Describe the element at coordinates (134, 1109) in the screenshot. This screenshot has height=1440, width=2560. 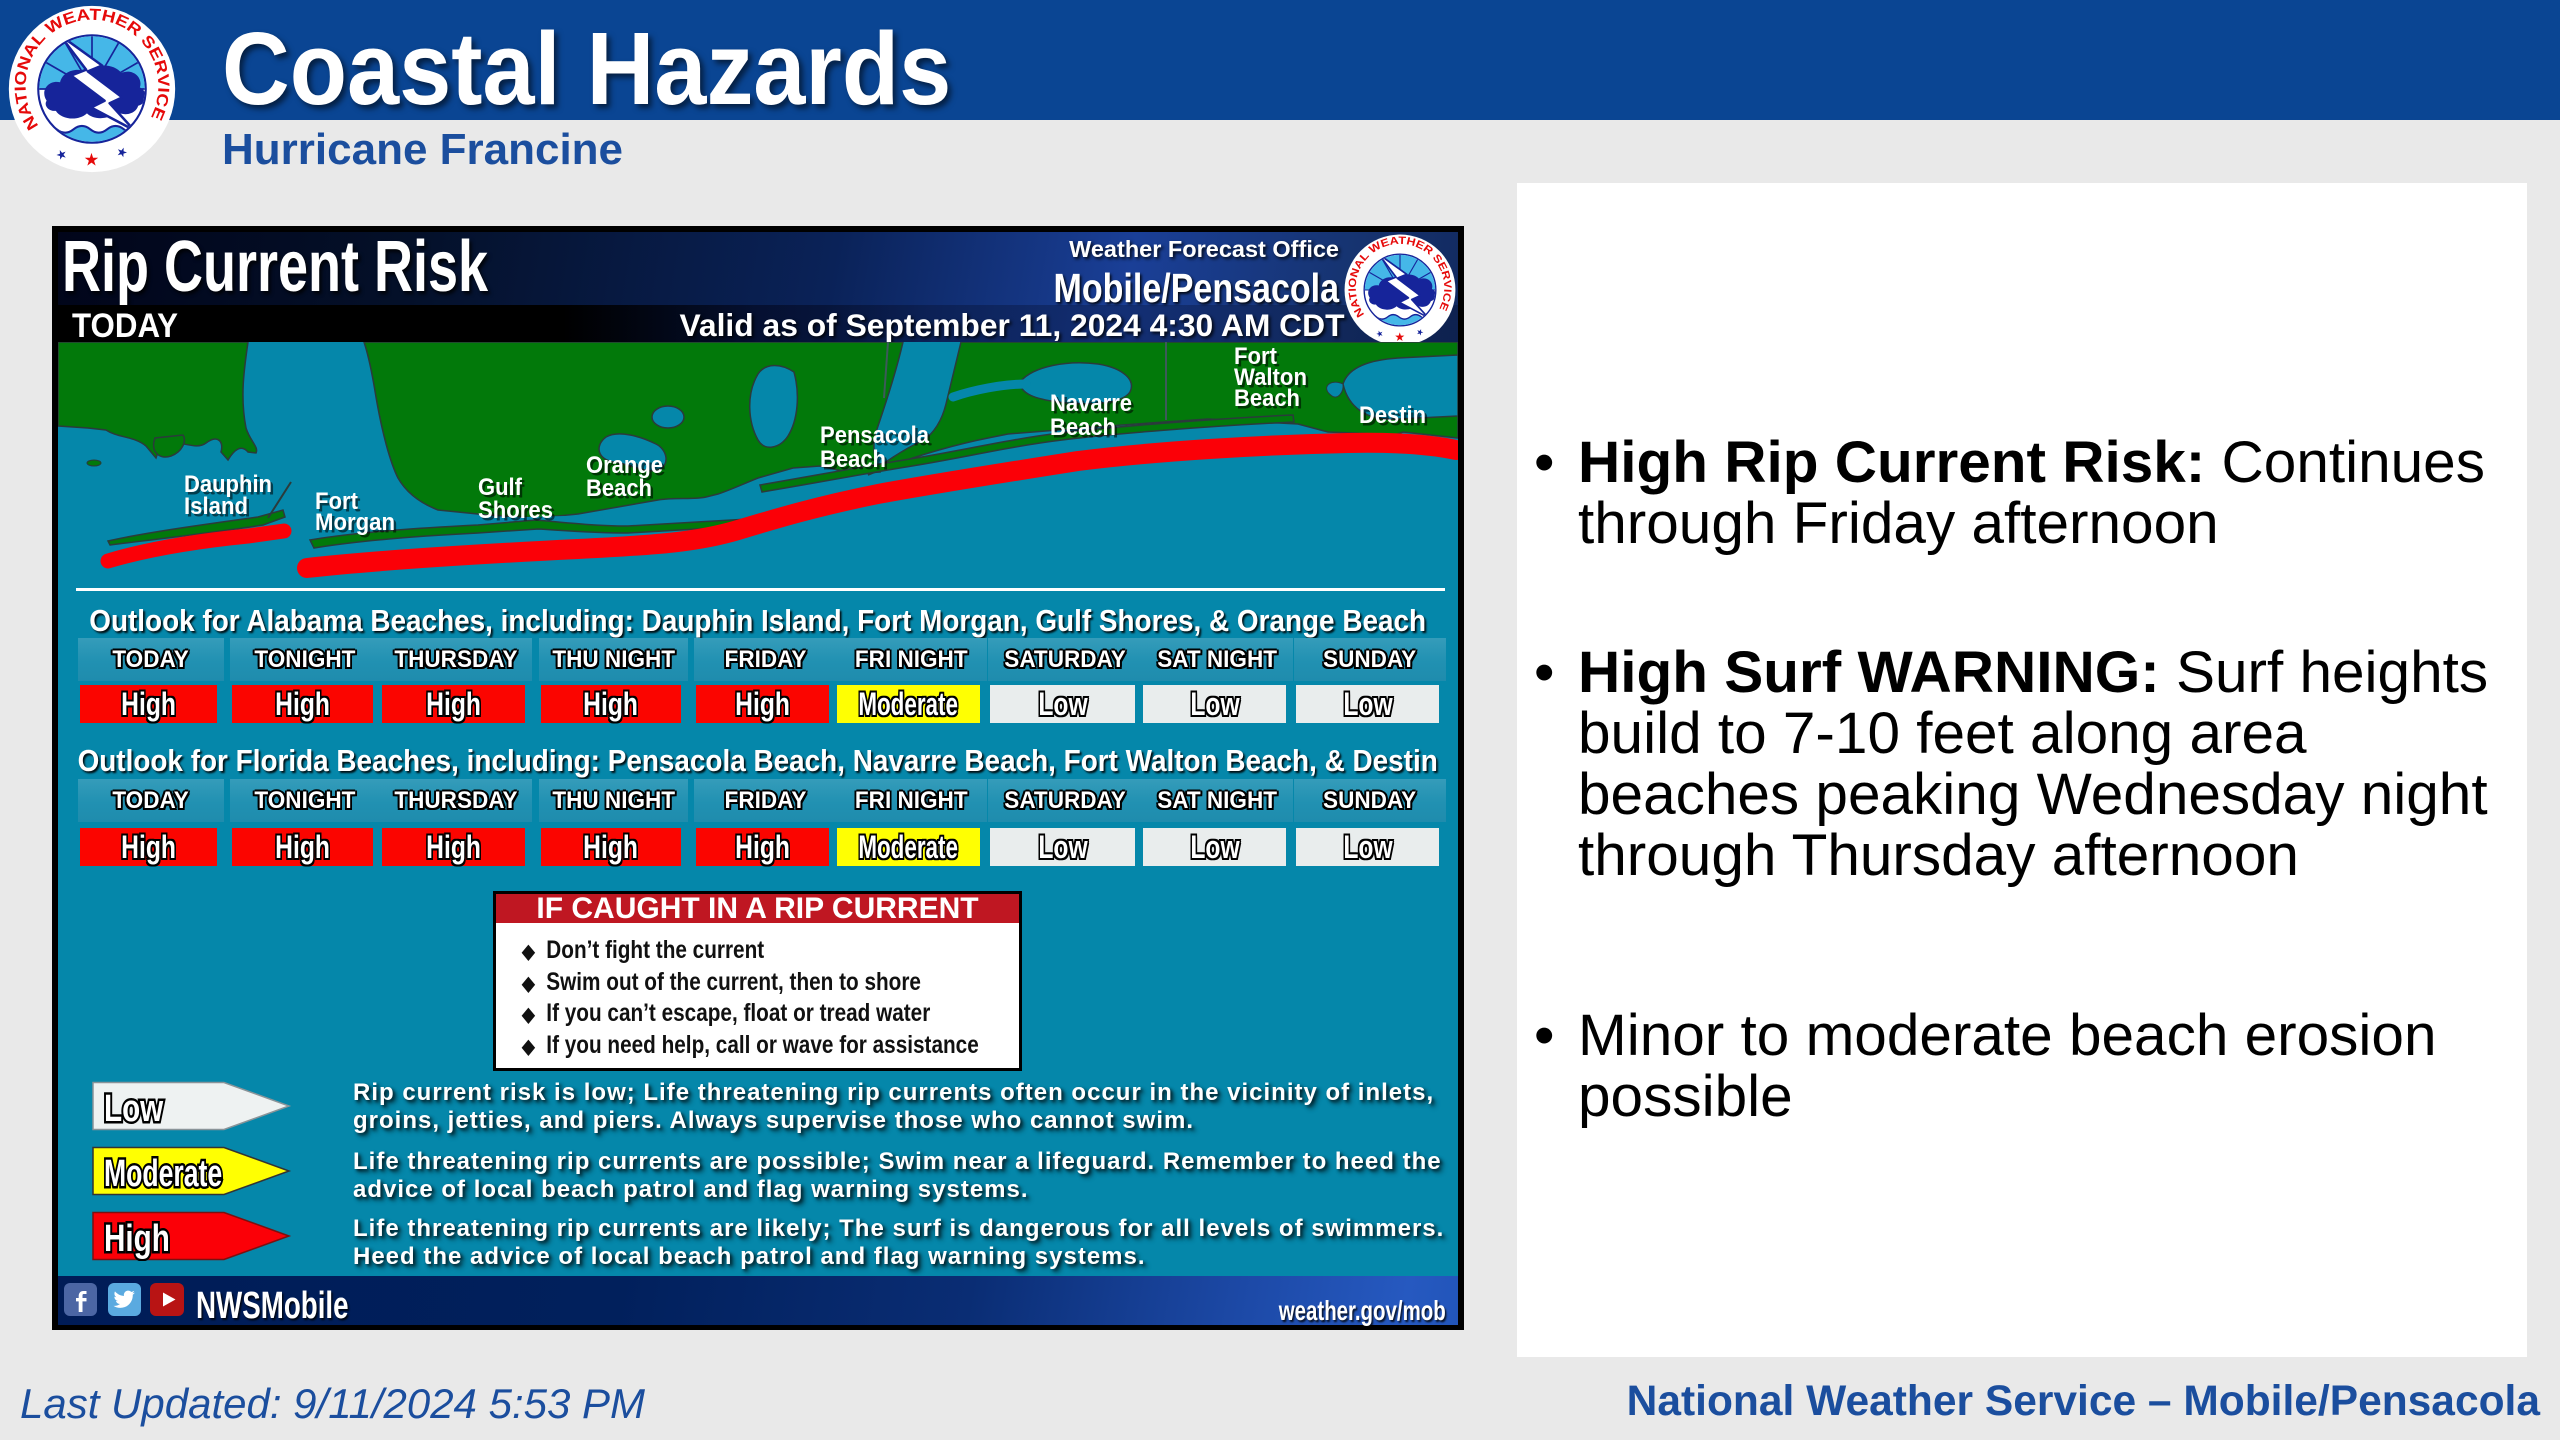
I see `svg-text: Low` at that location.